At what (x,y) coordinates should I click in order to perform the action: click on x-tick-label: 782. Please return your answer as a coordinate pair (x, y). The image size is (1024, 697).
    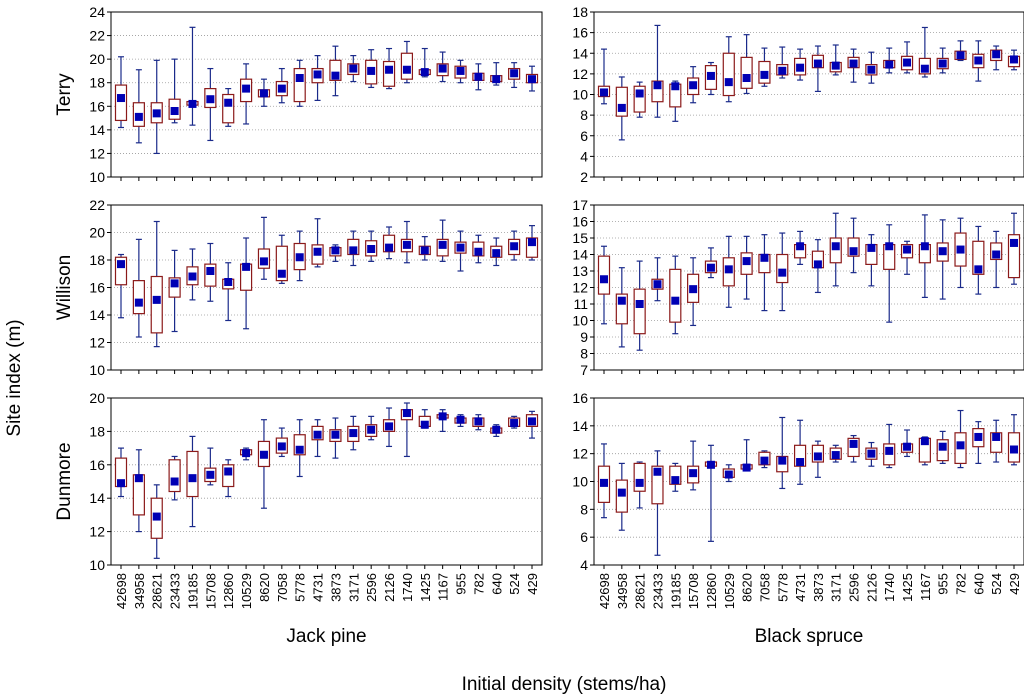
    Looking at the image, I should click on (478, 584).